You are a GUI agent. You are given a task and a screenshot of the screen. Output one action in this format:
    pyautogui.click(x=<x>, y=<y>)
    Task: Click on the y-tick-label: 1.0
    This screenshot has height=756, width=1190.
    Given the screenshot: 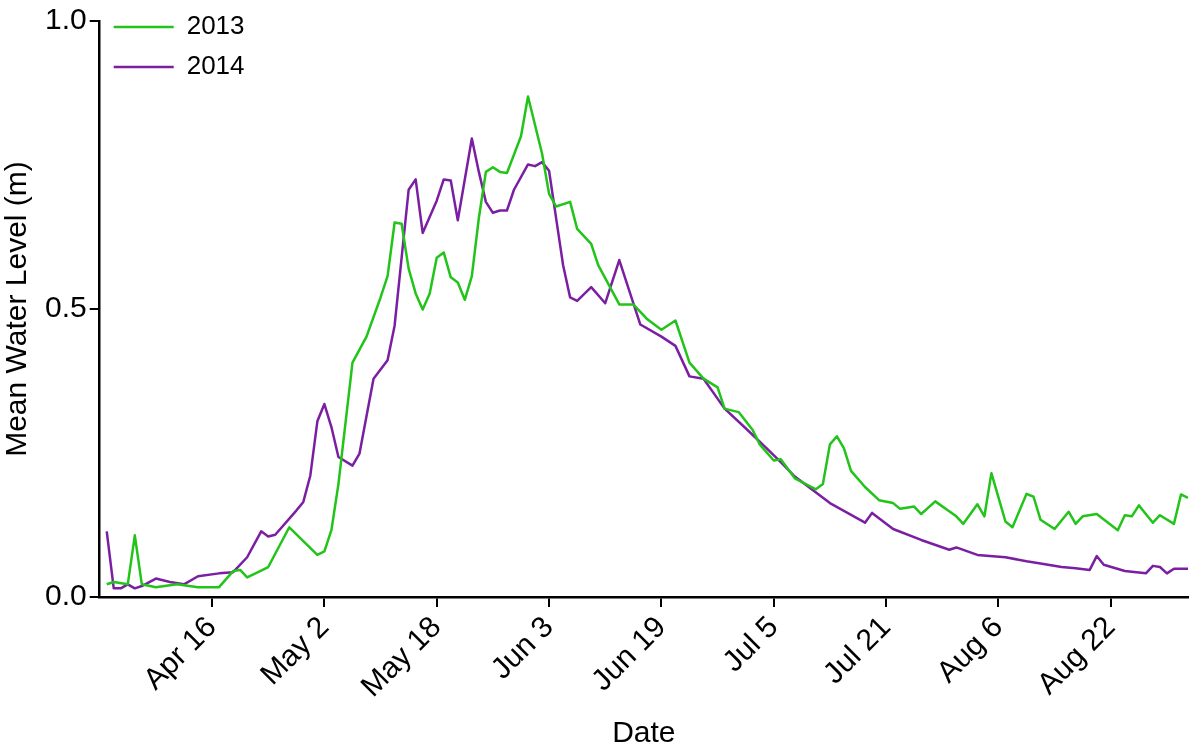 What is the action you would take?
    pyautogui.click(x=65, y=19)
    